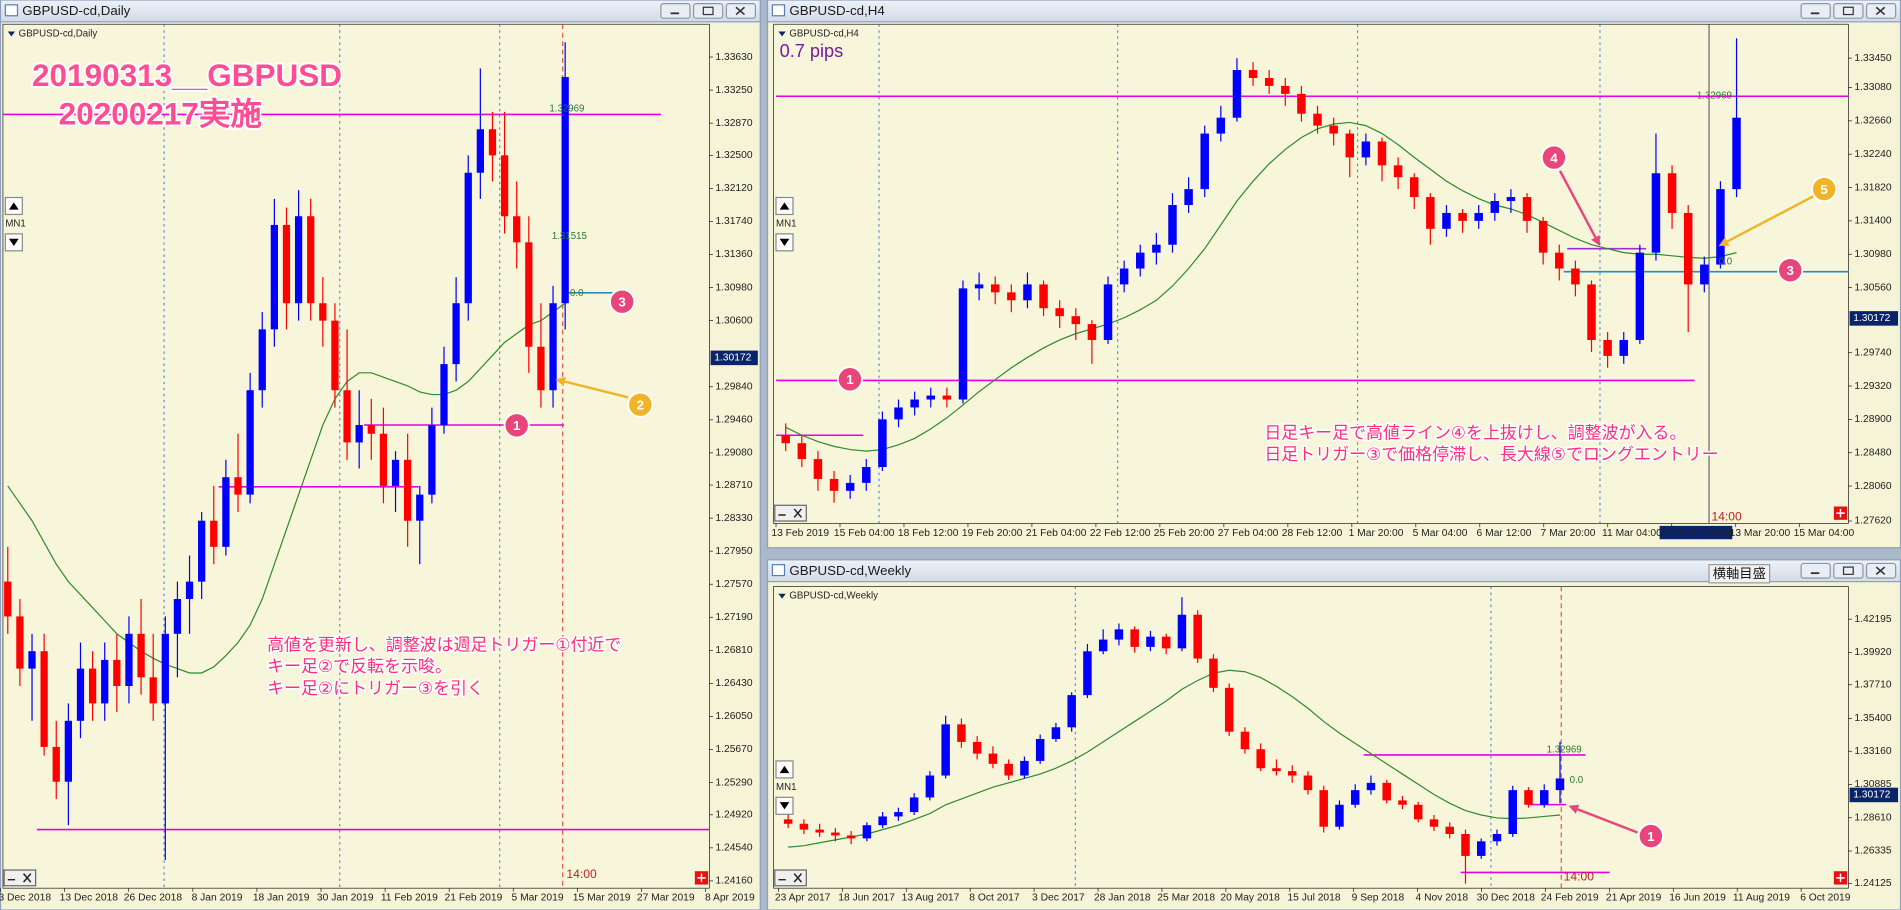 The width and height of the screenshot is (1901, 910). I want to click on x-tick-label: 11 Mar 04:00, so click(1632, 533).